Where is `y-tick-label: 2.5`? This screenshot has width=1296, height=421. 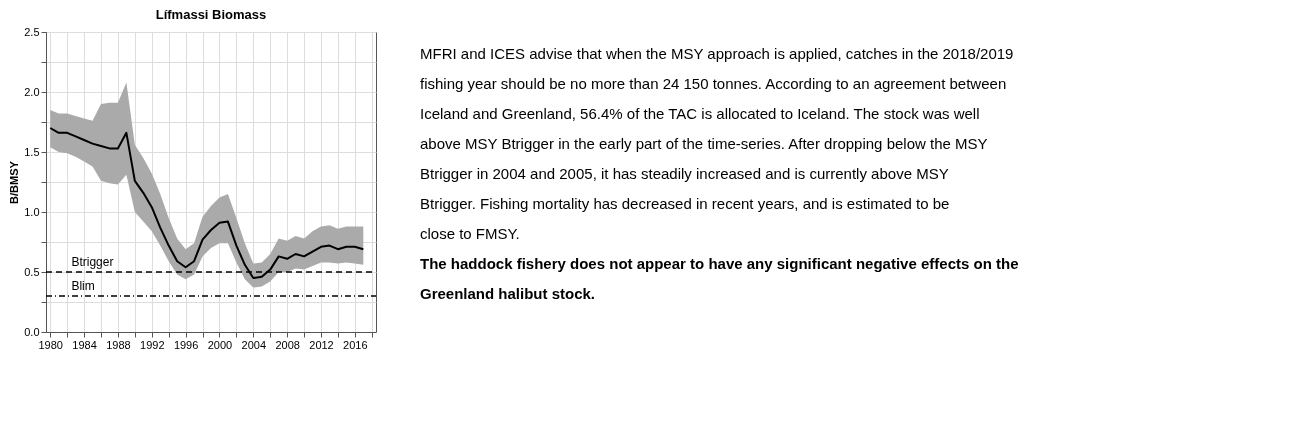
y-tick-label: 2.5 is located at coordinates (32, 31).